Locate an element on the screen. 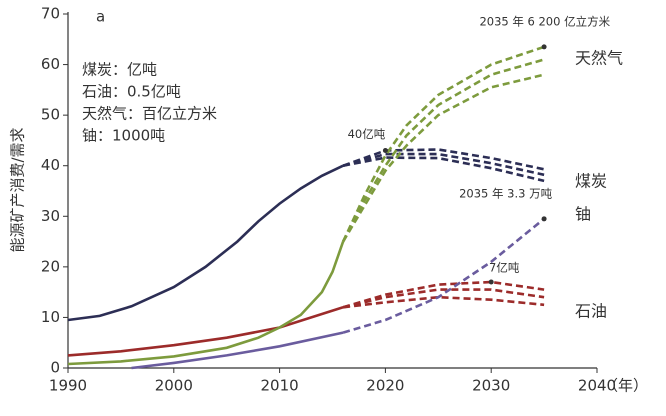 The height and width of the screenshot is (416, 666). series-label: 煤炭 is located at coordinates (591, 181).